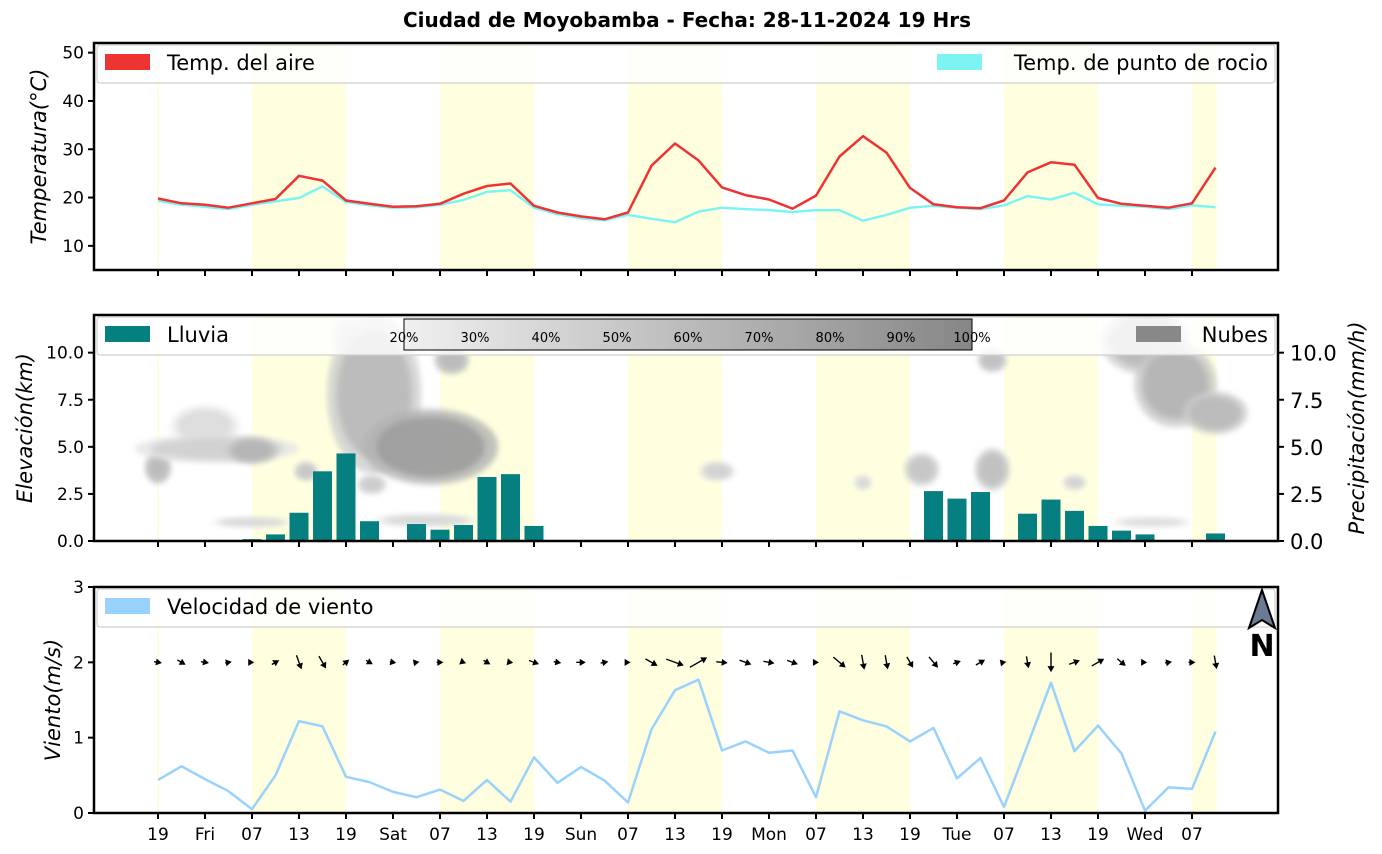 The image size is (1382, 854). I want to click on legend-label: Temp. del aire, so click(240, 63).